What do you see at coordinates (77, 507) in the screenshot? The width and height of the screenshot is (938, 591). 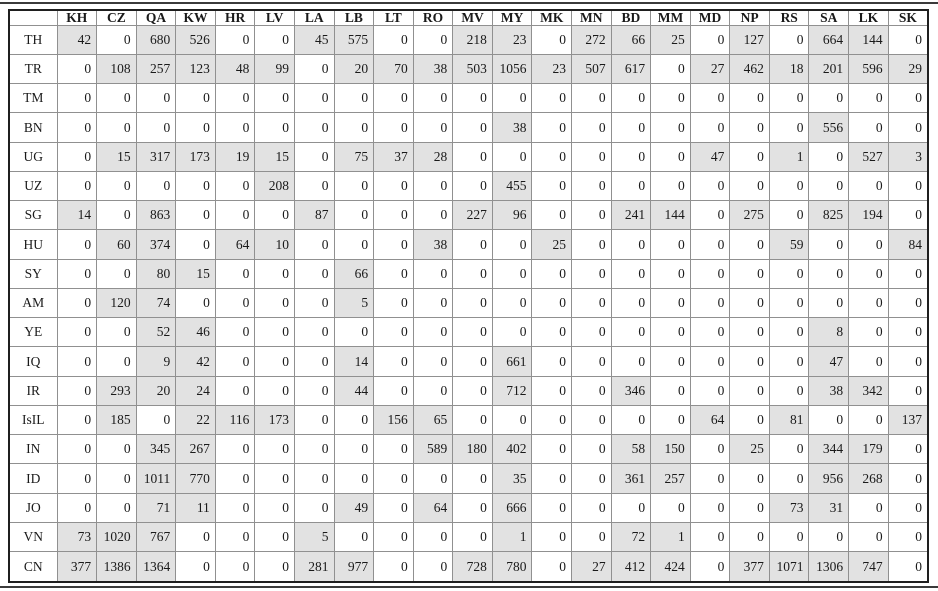 I see `cell-jo-kh: 0` at bounding box center [77, 507].